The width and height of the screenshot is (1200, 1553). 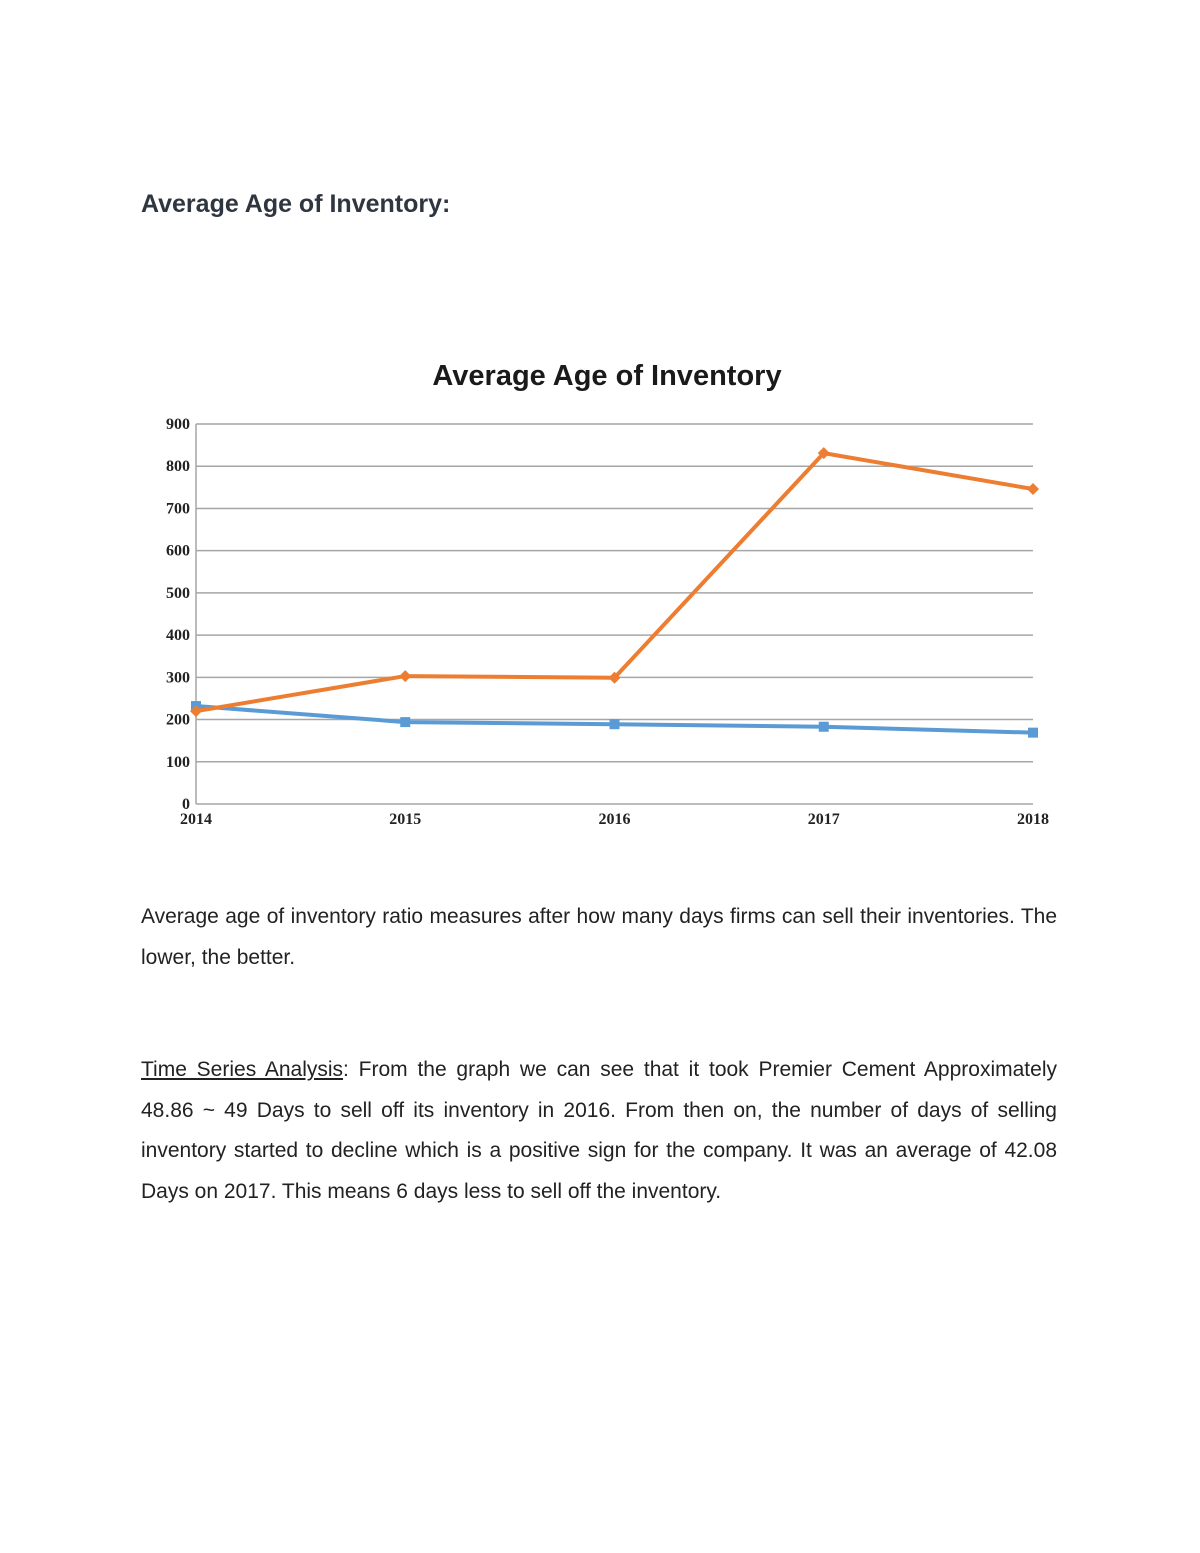 I want to click on y-tick-label: 800, so click(x=178, y=466).